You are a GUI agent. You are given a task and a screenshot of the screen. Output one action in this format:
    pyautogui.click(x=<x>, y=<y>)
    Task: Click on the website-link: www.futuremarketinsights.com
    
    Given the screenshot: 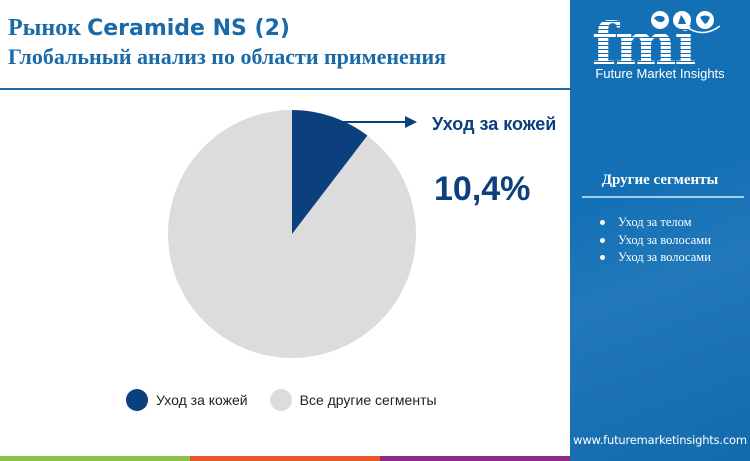 What is the action you would take?
    pyautogui.click(x=660, y=440)
    